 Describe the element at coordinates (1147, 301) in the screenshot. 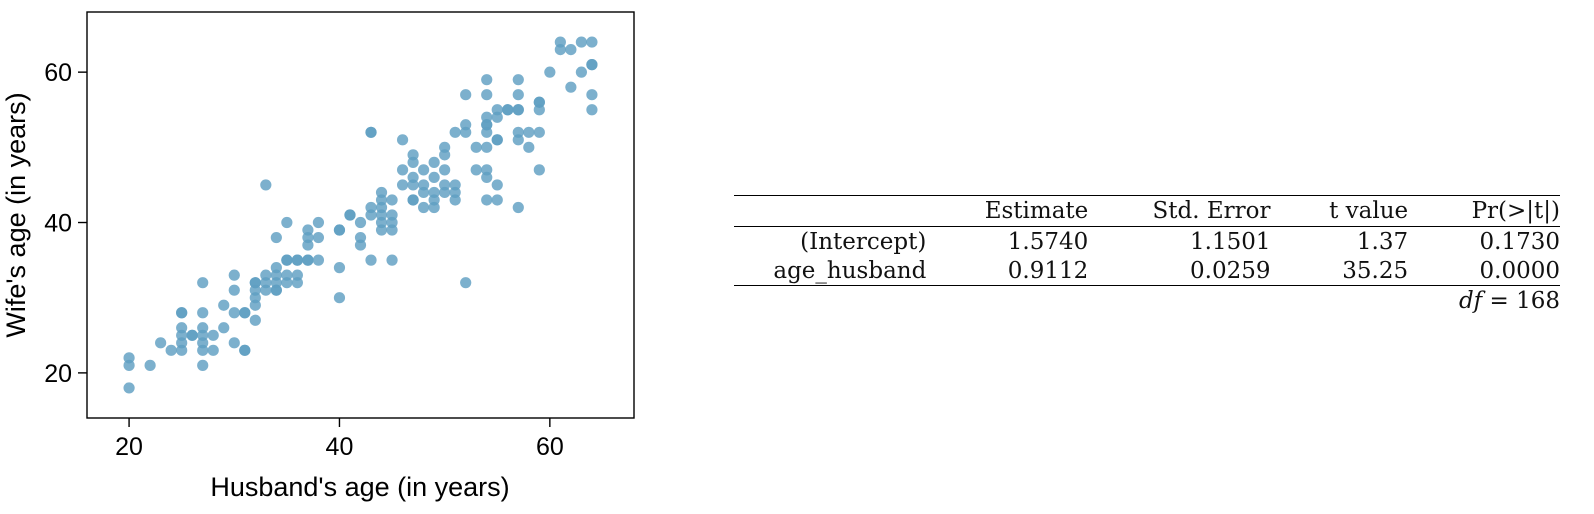

I see `degrees-of-freedom: df = 168` at that location.